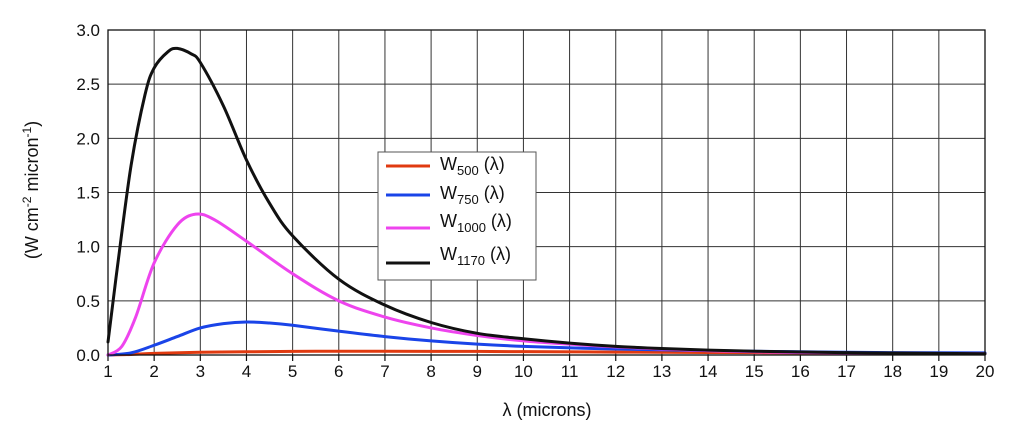  I want to click on x-tick-label: 15, so click(754, 371).